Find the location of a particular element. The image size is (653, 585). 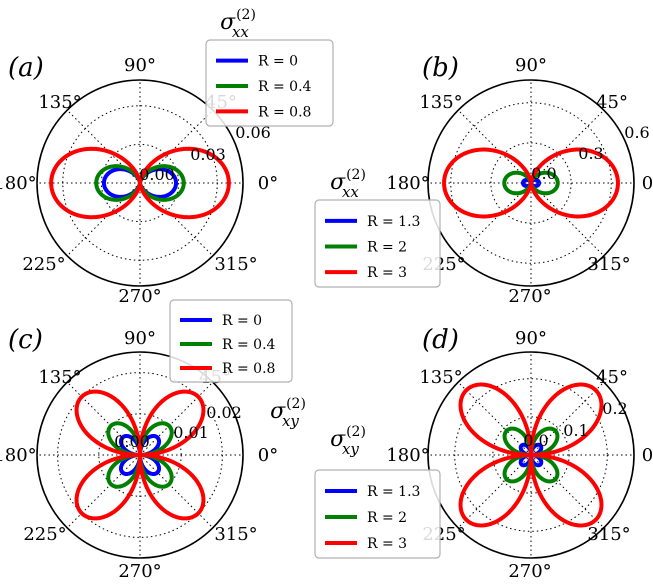

r-tick-label: 0.3 is located at coordinates (590, 153).